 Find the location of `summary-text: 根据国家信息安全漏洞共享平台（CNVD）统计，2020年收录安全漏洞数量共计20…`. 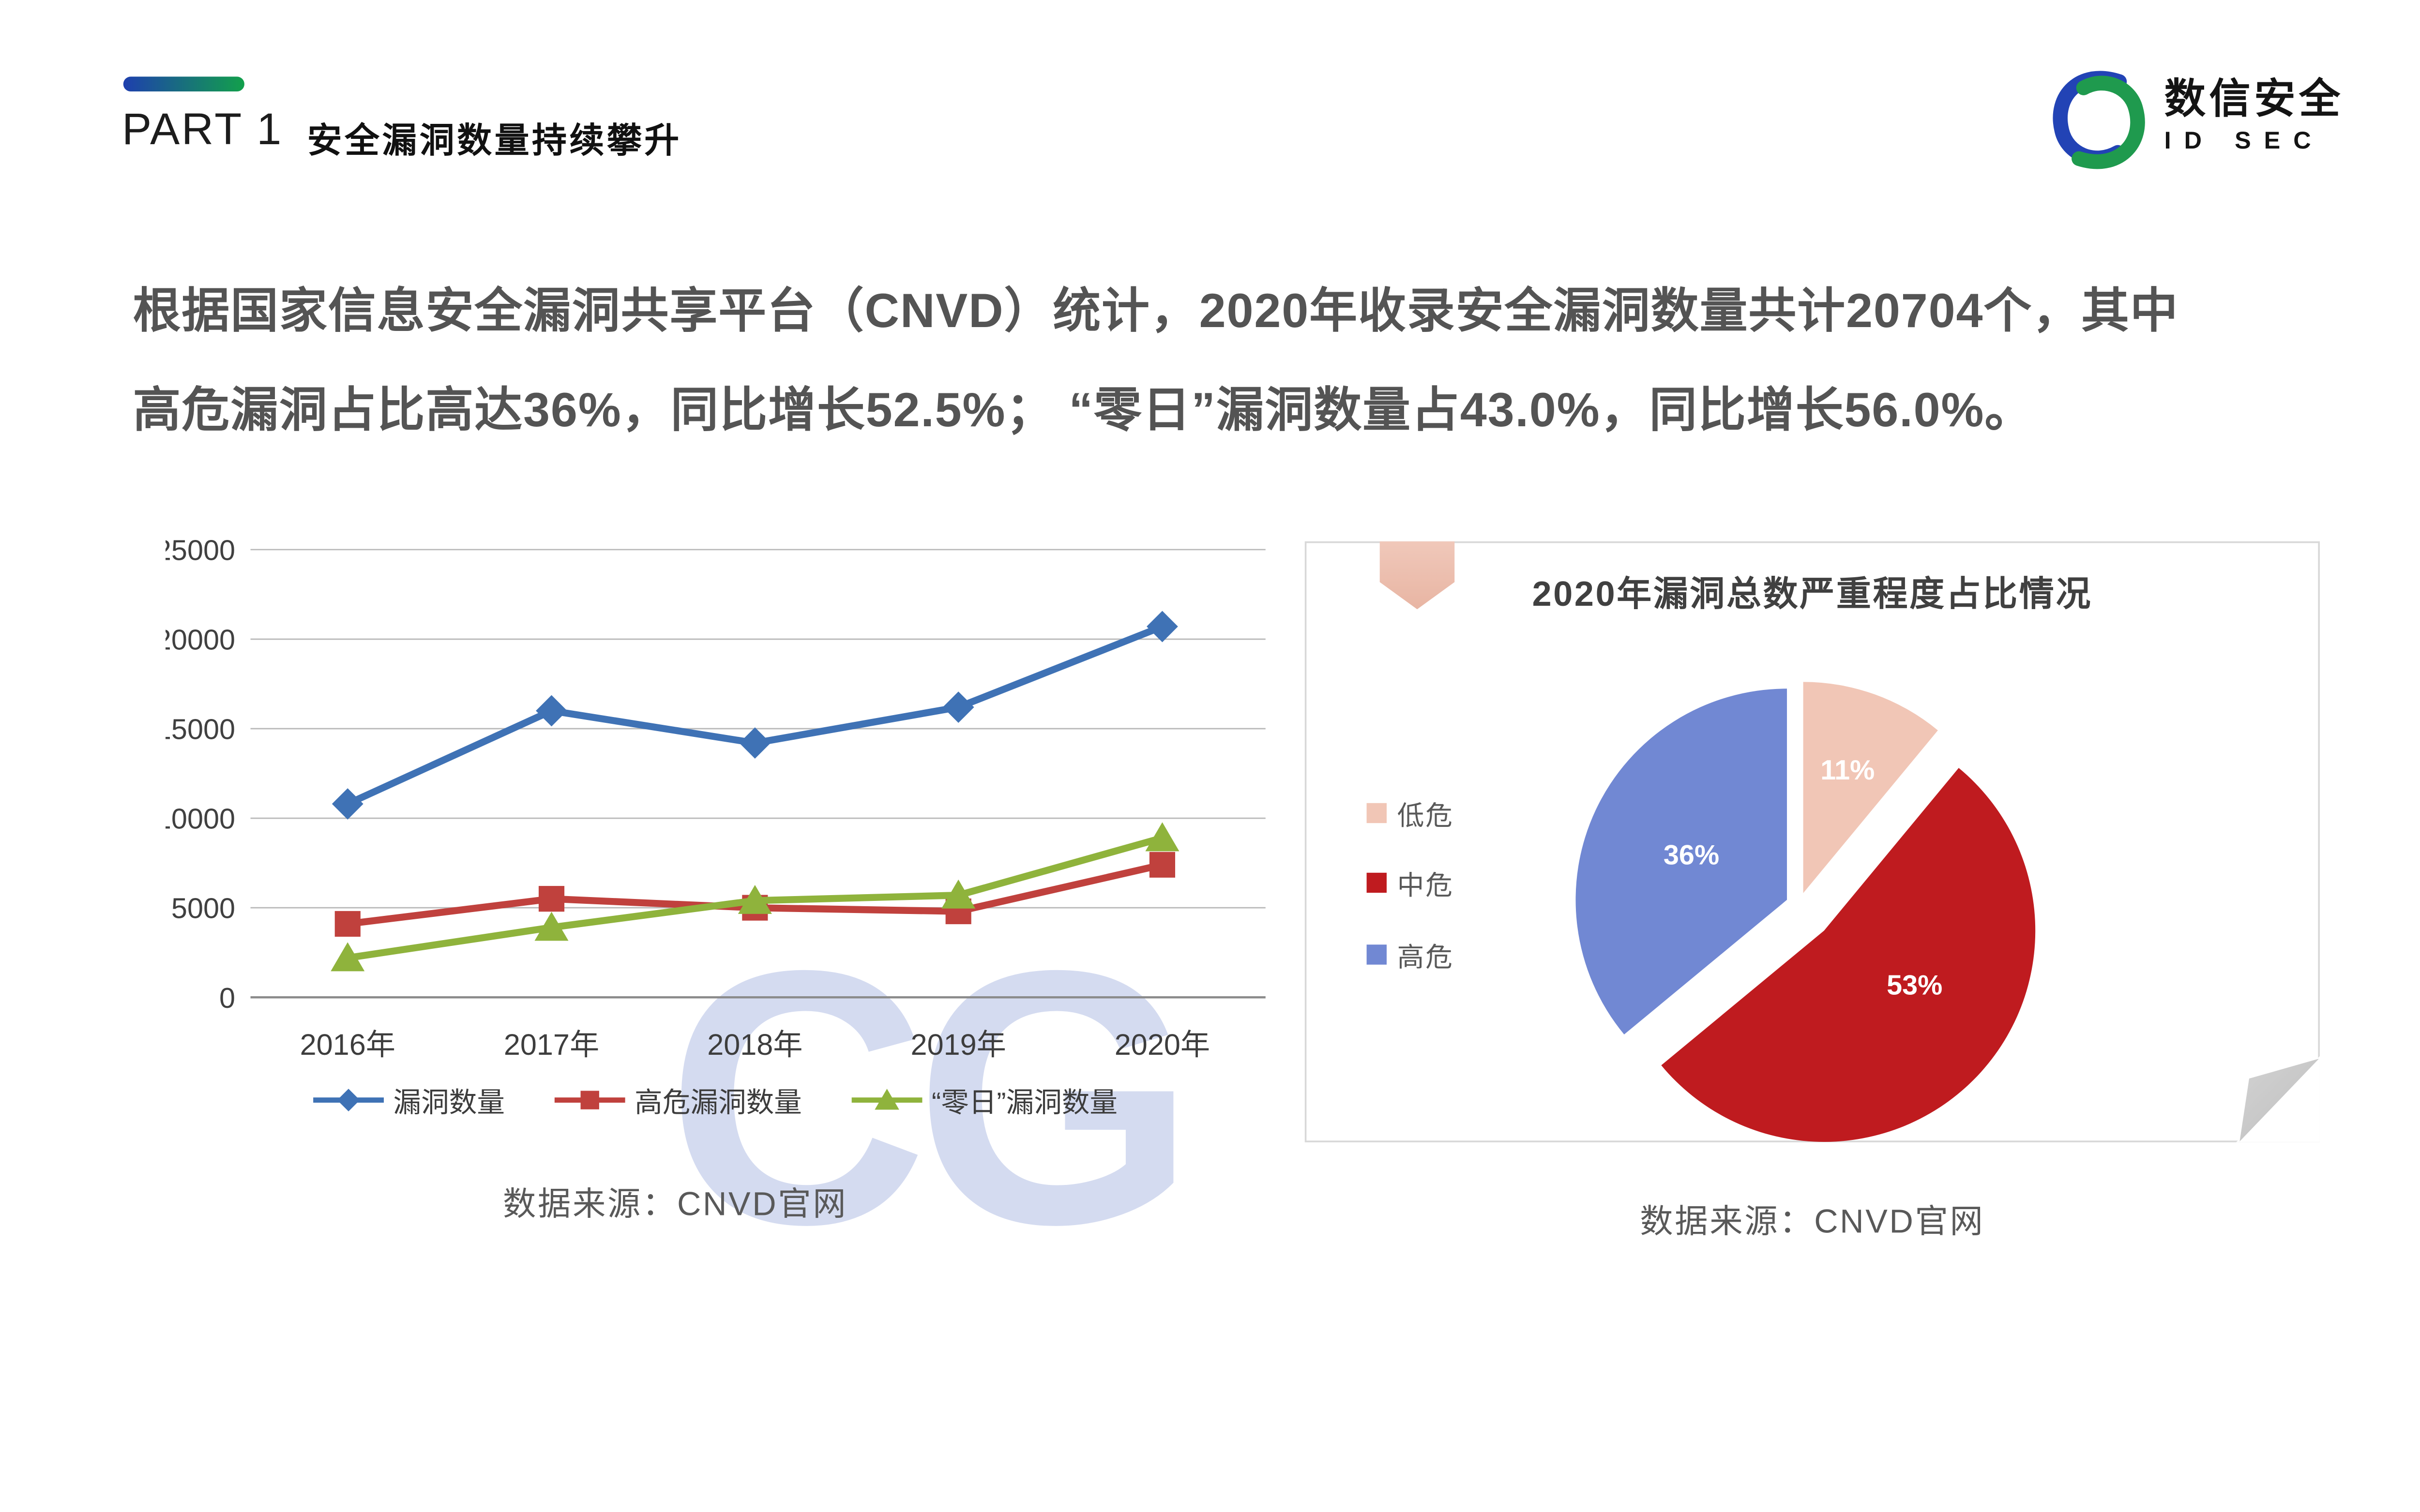

summary-text: 根据国家信息安全漏洞共享平台（CNVD）统计，2020年收录安全漏洞数量共计20… is located at coordinates (1244, 361).